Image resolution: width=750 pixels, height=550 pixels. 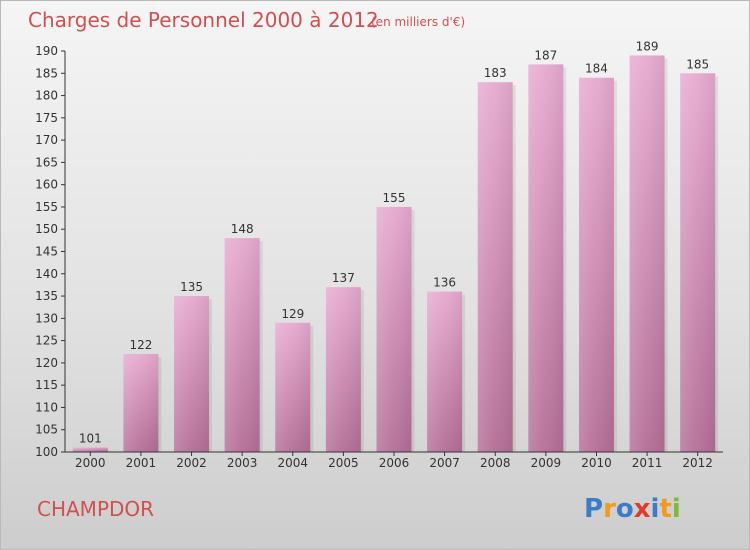 What do you see at coordinates (90, 463) in the screenshot?
I see `x-tick-label-2000: 2000` at bounding box center [90, 463].